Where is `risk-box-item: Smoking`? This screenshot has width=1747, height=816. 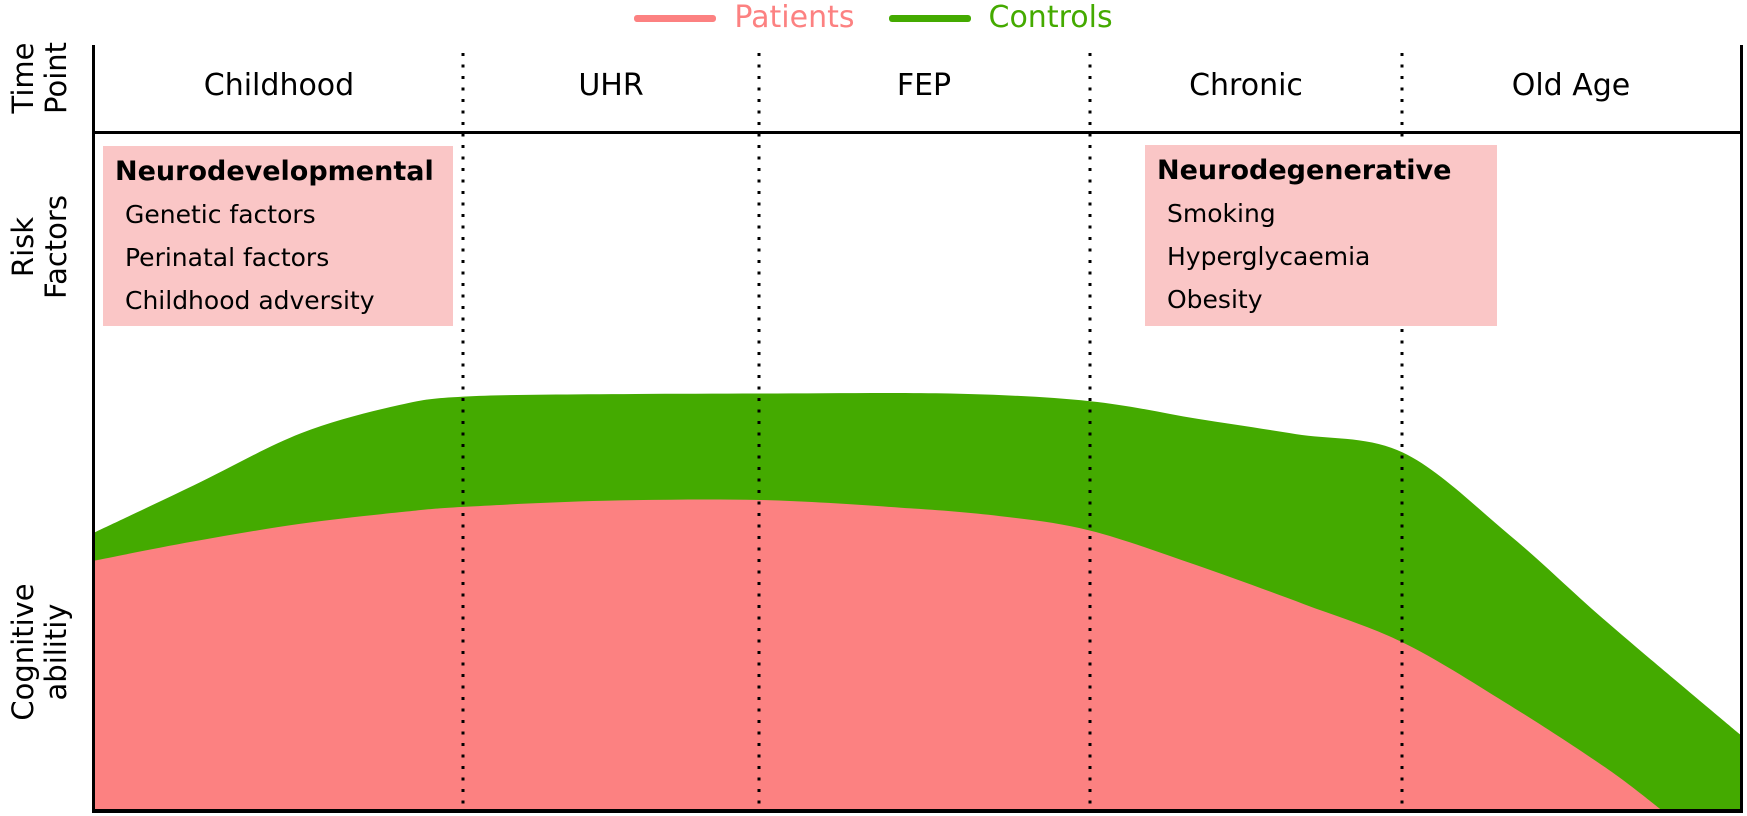
risk-box-item: Smoking is located at coordinates (1221, 213).